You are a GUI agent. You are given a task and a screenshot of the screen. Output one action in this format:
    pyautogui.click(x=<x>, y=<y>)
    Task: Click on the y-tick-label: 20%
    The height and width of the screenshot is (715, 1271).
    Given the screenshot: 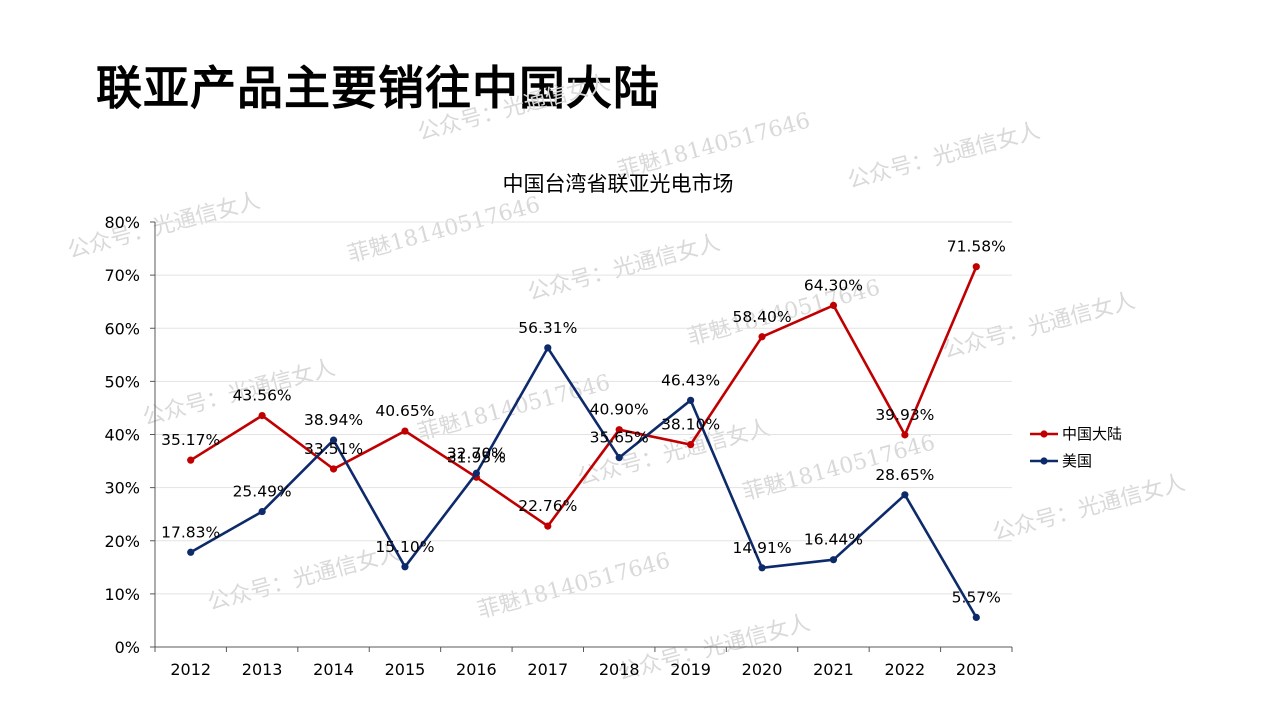 What is the action you would take?
    pyautogui.click(x=122, y=541)
    